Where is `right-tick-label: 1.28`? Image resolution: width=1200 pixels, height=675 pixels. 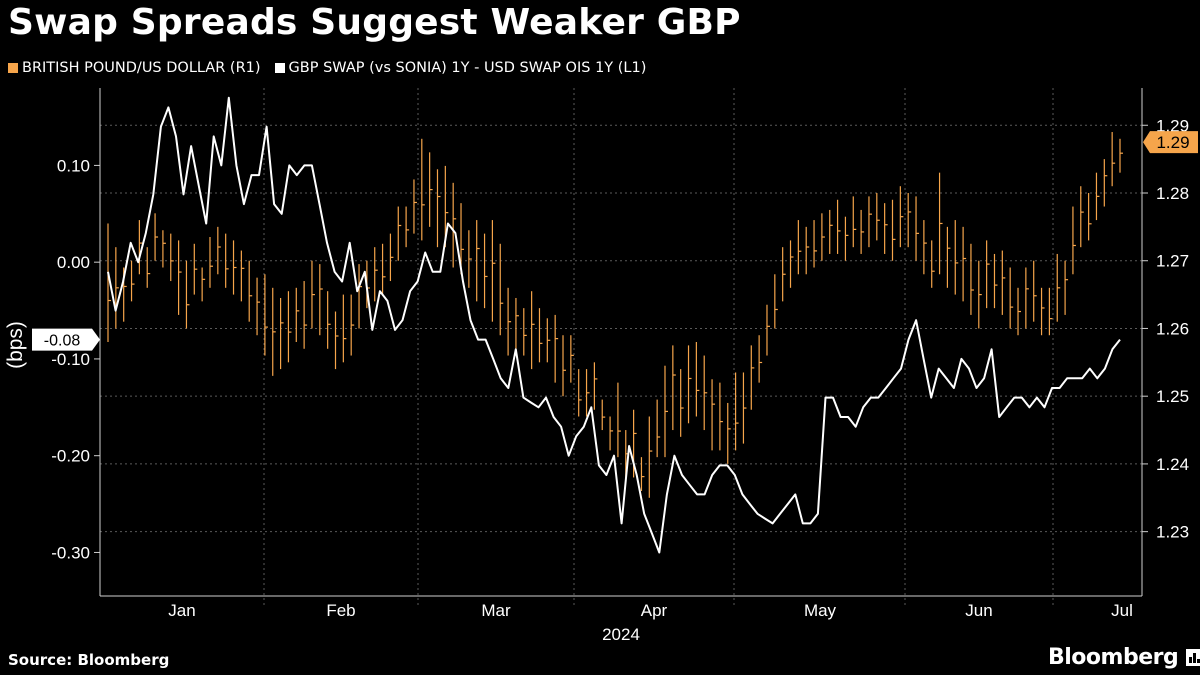
right-tick-label: 1.28 is located at coordinates (1172, 193).